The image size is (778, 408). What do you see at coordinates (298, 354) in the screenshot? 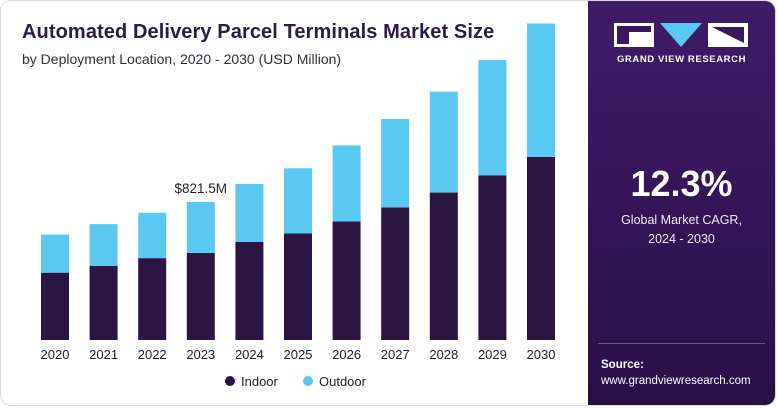
I see `x-tick-label: 2025` at bounding box center [298, 354].